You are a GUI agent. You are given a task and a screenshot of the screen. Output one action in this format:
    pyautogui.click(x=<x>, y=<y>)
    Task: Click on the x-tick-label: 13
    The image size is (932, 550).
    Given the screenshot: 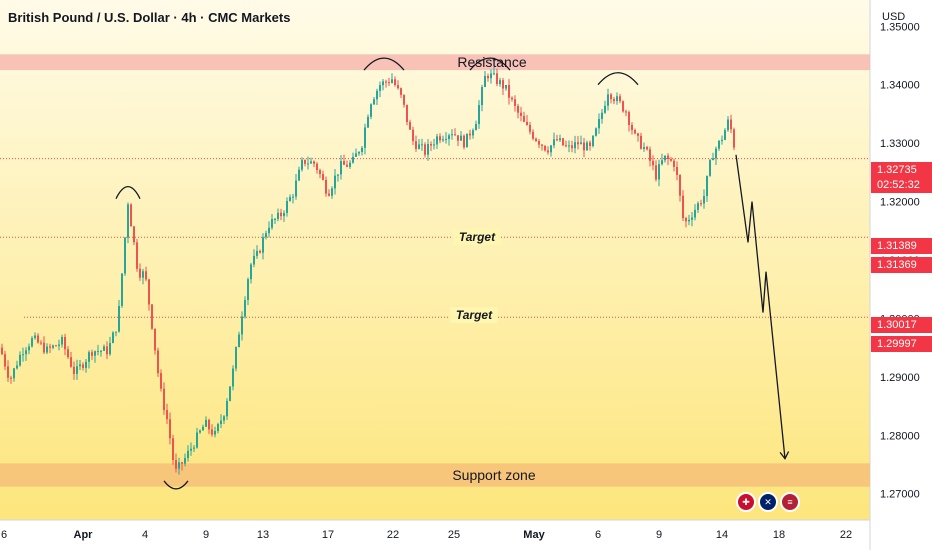 What is the action you would take?
    pyautogui.click(x=263, y=535)
    